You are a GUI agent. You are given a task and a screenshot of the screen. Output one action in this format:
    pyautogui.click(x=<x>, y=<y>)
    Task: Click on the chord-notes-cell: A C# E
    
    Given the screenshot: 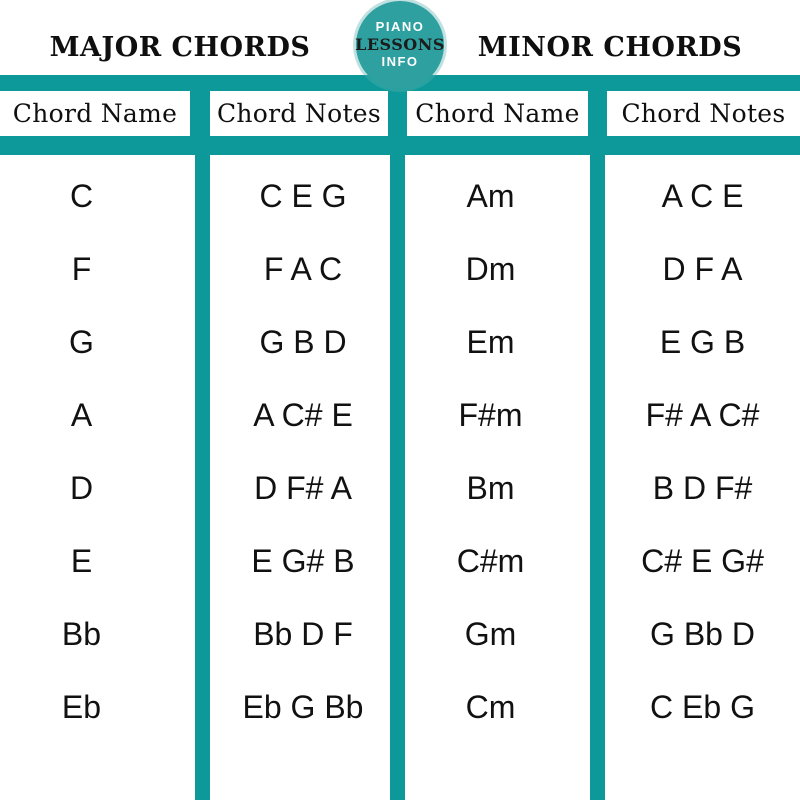 What is the action you would take?
    pyautogui.click(x=303, y=415)
    